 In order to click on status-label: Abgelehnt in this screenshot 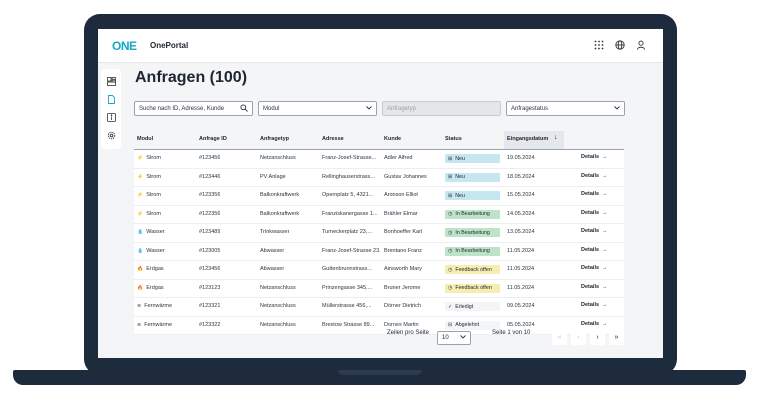, I will do `click(467, 325)`.